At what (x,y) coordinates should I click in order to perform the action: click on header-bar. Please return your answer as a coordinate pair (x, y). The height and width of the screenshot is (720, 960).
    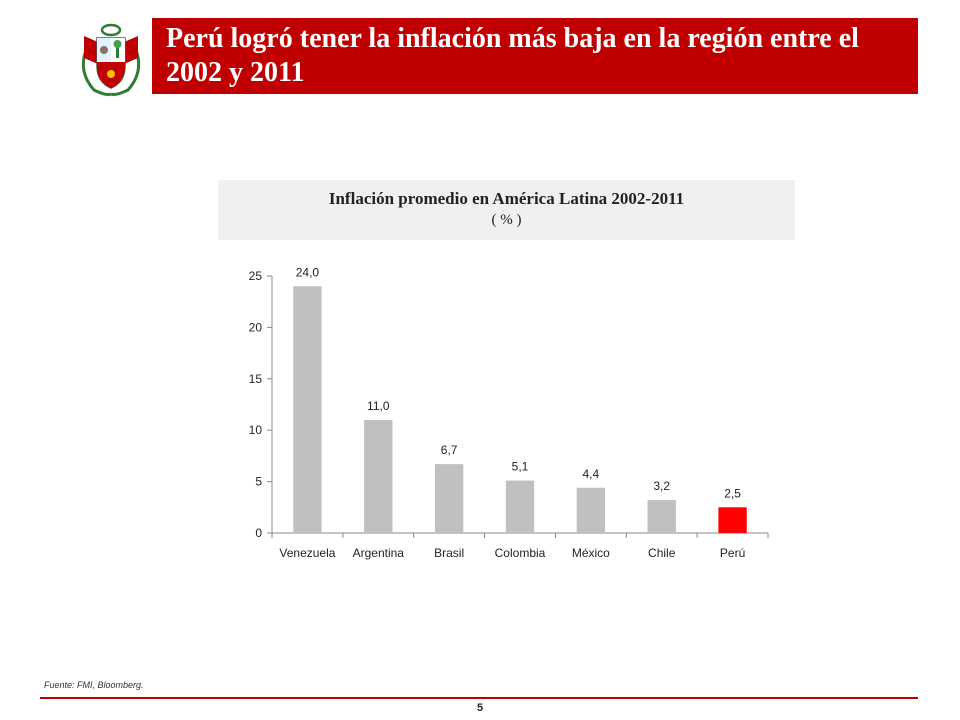
    Looking at the image, I should click on (535, 56).